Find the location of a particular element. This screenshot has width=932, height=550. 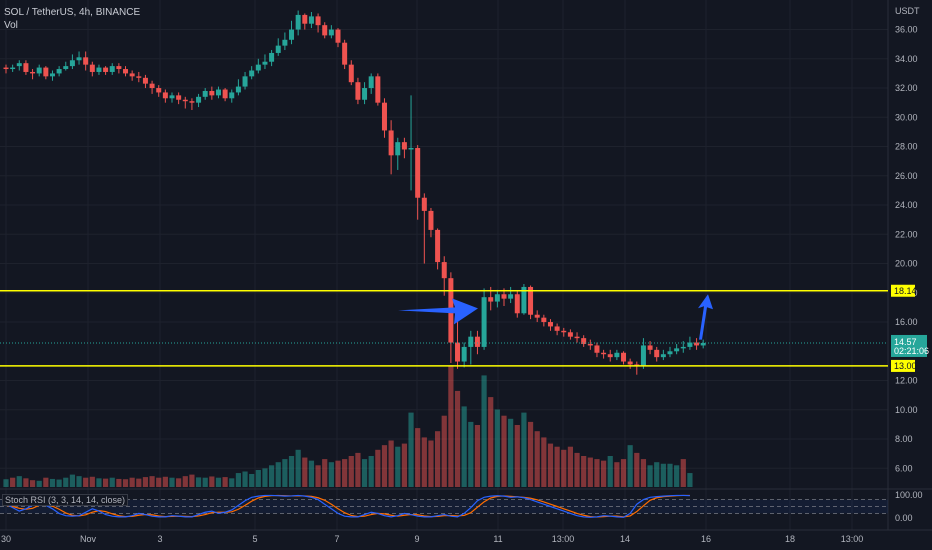

time-tick-label: 3 is located at coordinates (159, 539).